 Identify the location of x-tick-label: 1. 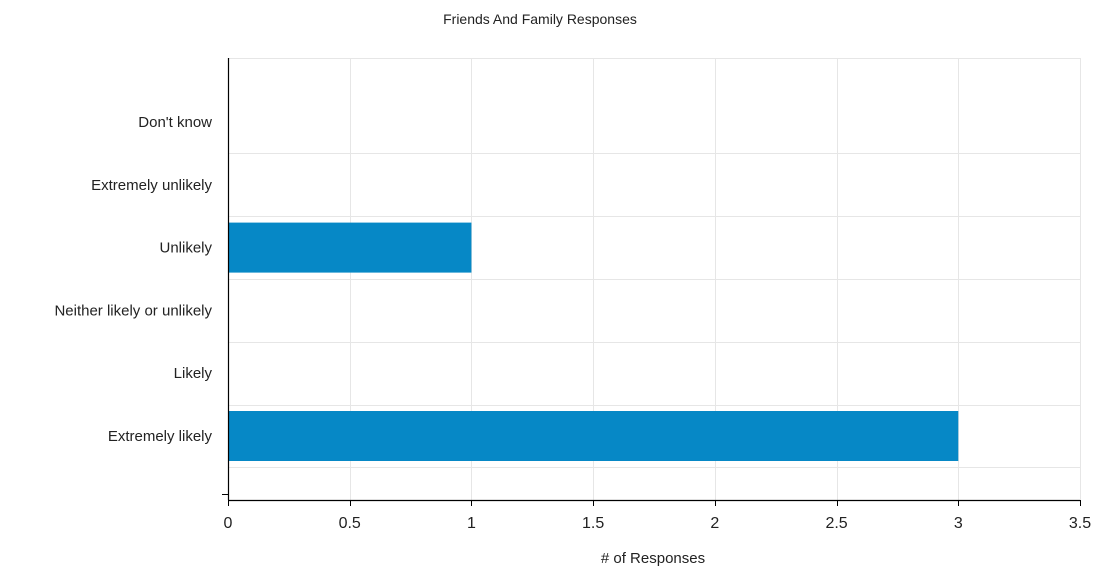
(471, 523).